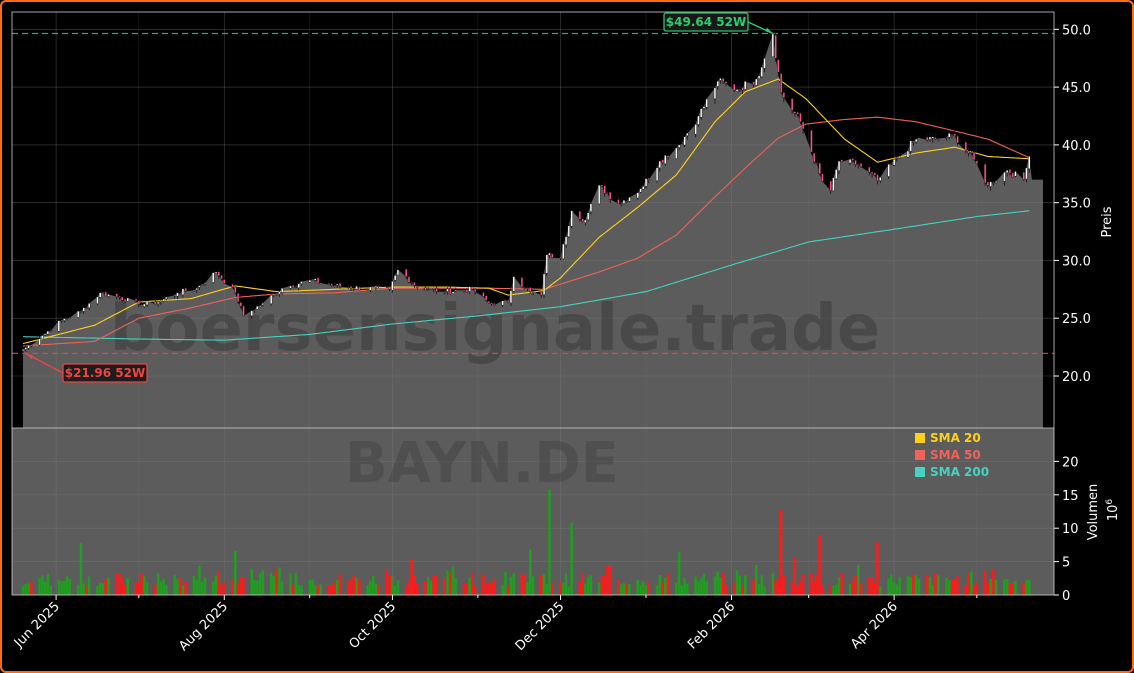 Image resolution: width=1134 pixels, height=673 pixels. Describe the element at coordinates (920, 438) in the screenshot. I see `legend-swatch` at that location.